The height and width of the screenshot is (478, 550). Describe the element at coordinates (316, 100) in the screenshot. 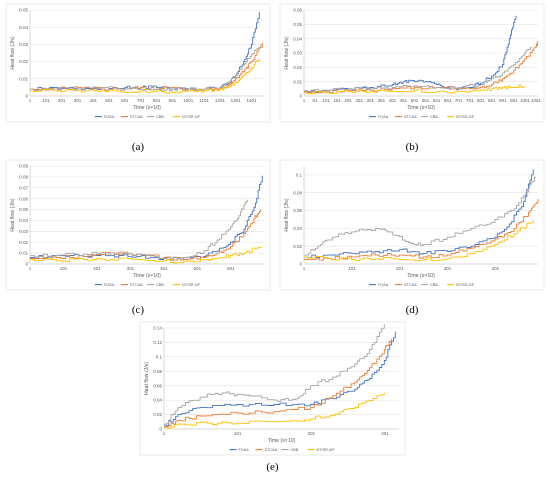

I see `x-tick-label: 51` at that location.